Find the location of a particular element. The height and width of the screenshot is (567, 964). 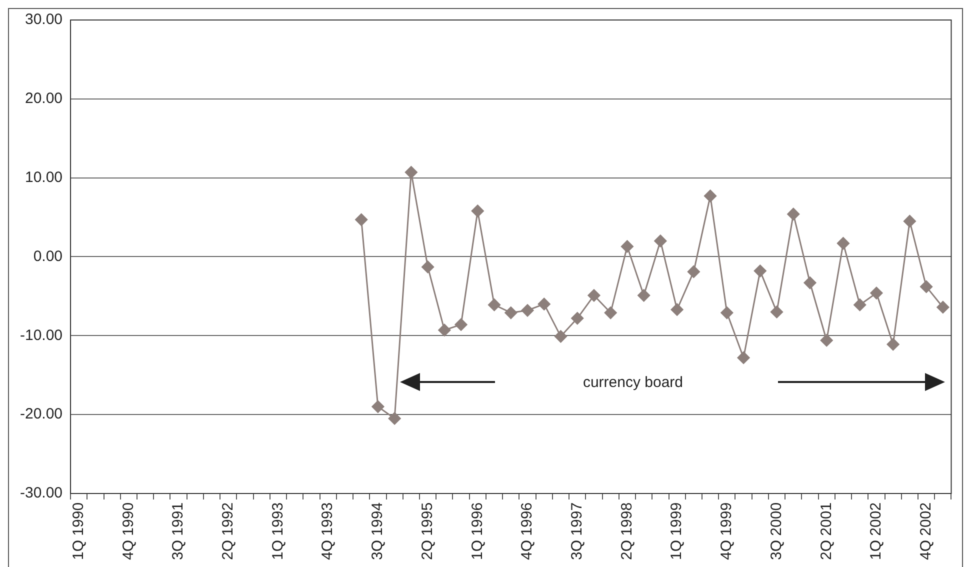

x-tick-label: 4Q 1993 is located at coordinates (327, 531).